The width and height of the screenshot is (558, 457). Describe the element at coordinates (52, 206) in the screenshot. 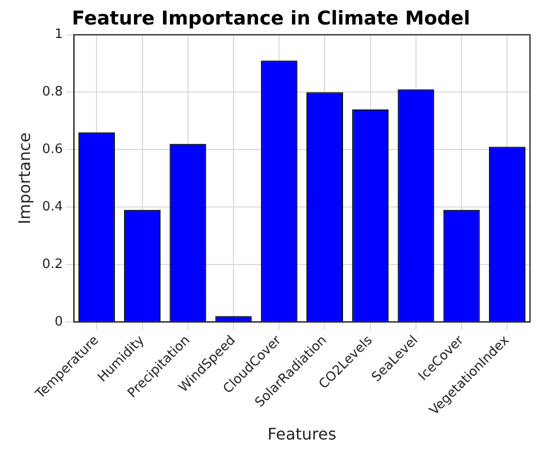

I see `y-tick-label: 0.4` at that location.